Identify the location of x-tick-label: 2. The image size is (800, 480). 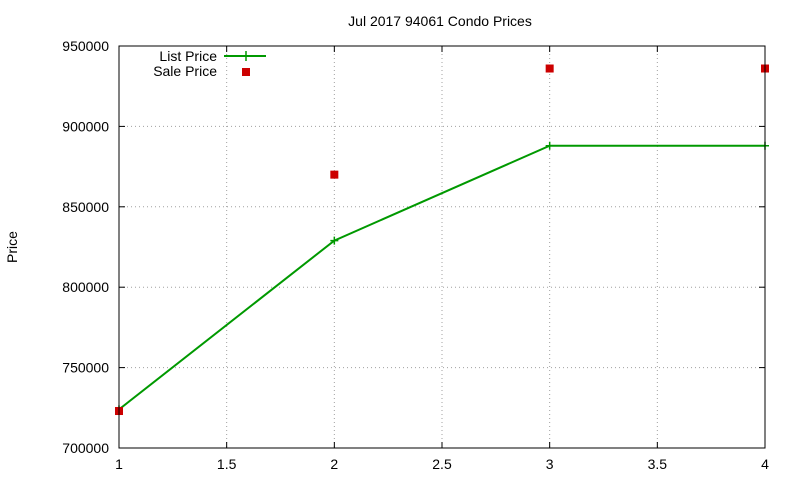
(334, 464).